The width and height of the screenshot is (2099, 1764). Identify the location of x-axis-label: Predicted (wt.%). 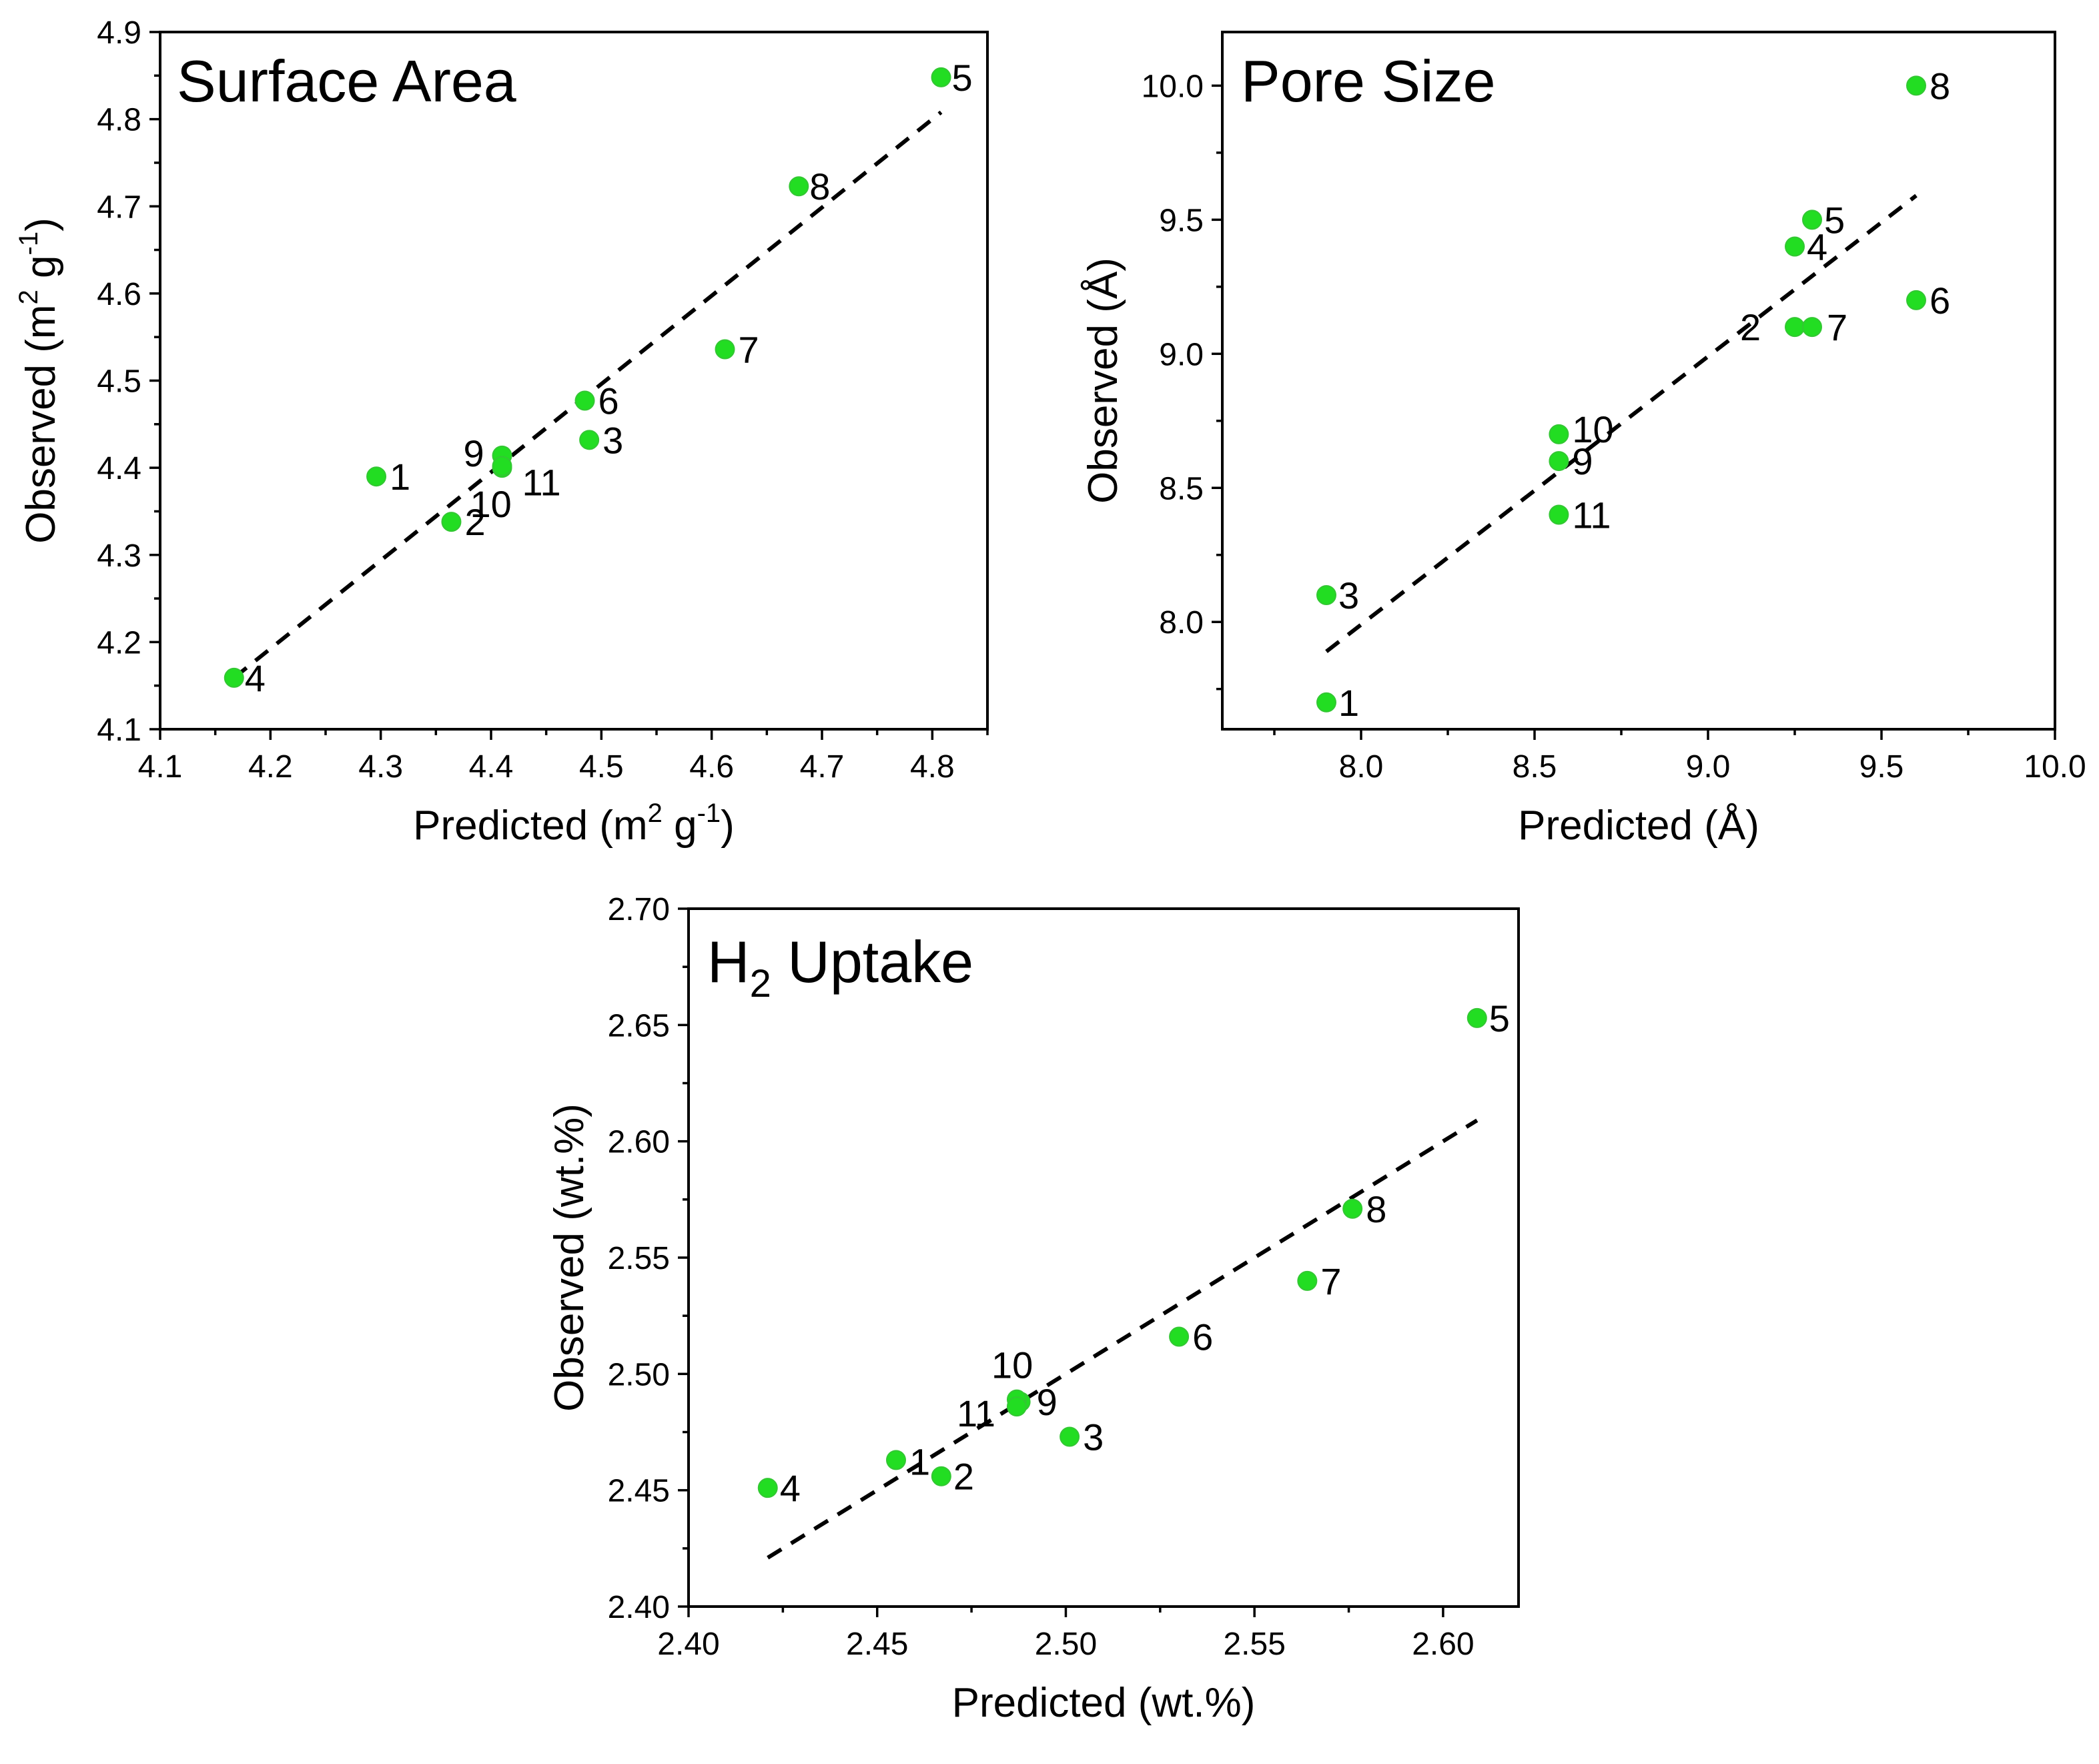
(1104, 1703).